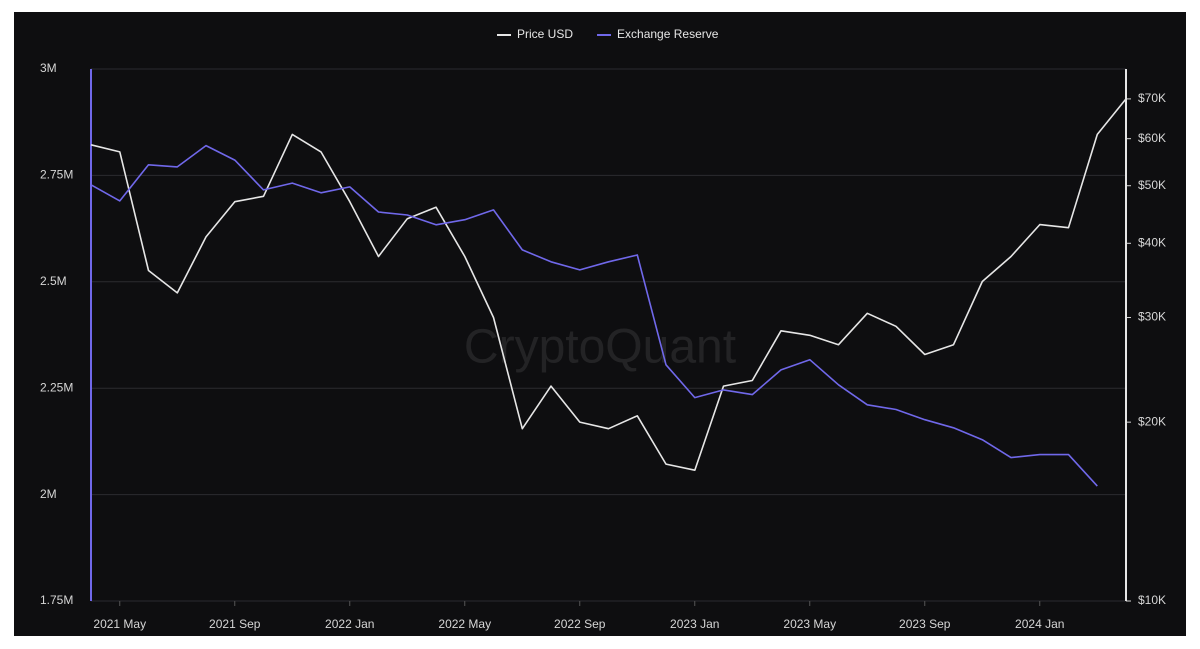 This screenshot has height=649, width=1200. What do you see at coordinates (668, 34) in the screenshot?
I see `legend-label: Exchange Reserve` at bounding box center [668, 34].